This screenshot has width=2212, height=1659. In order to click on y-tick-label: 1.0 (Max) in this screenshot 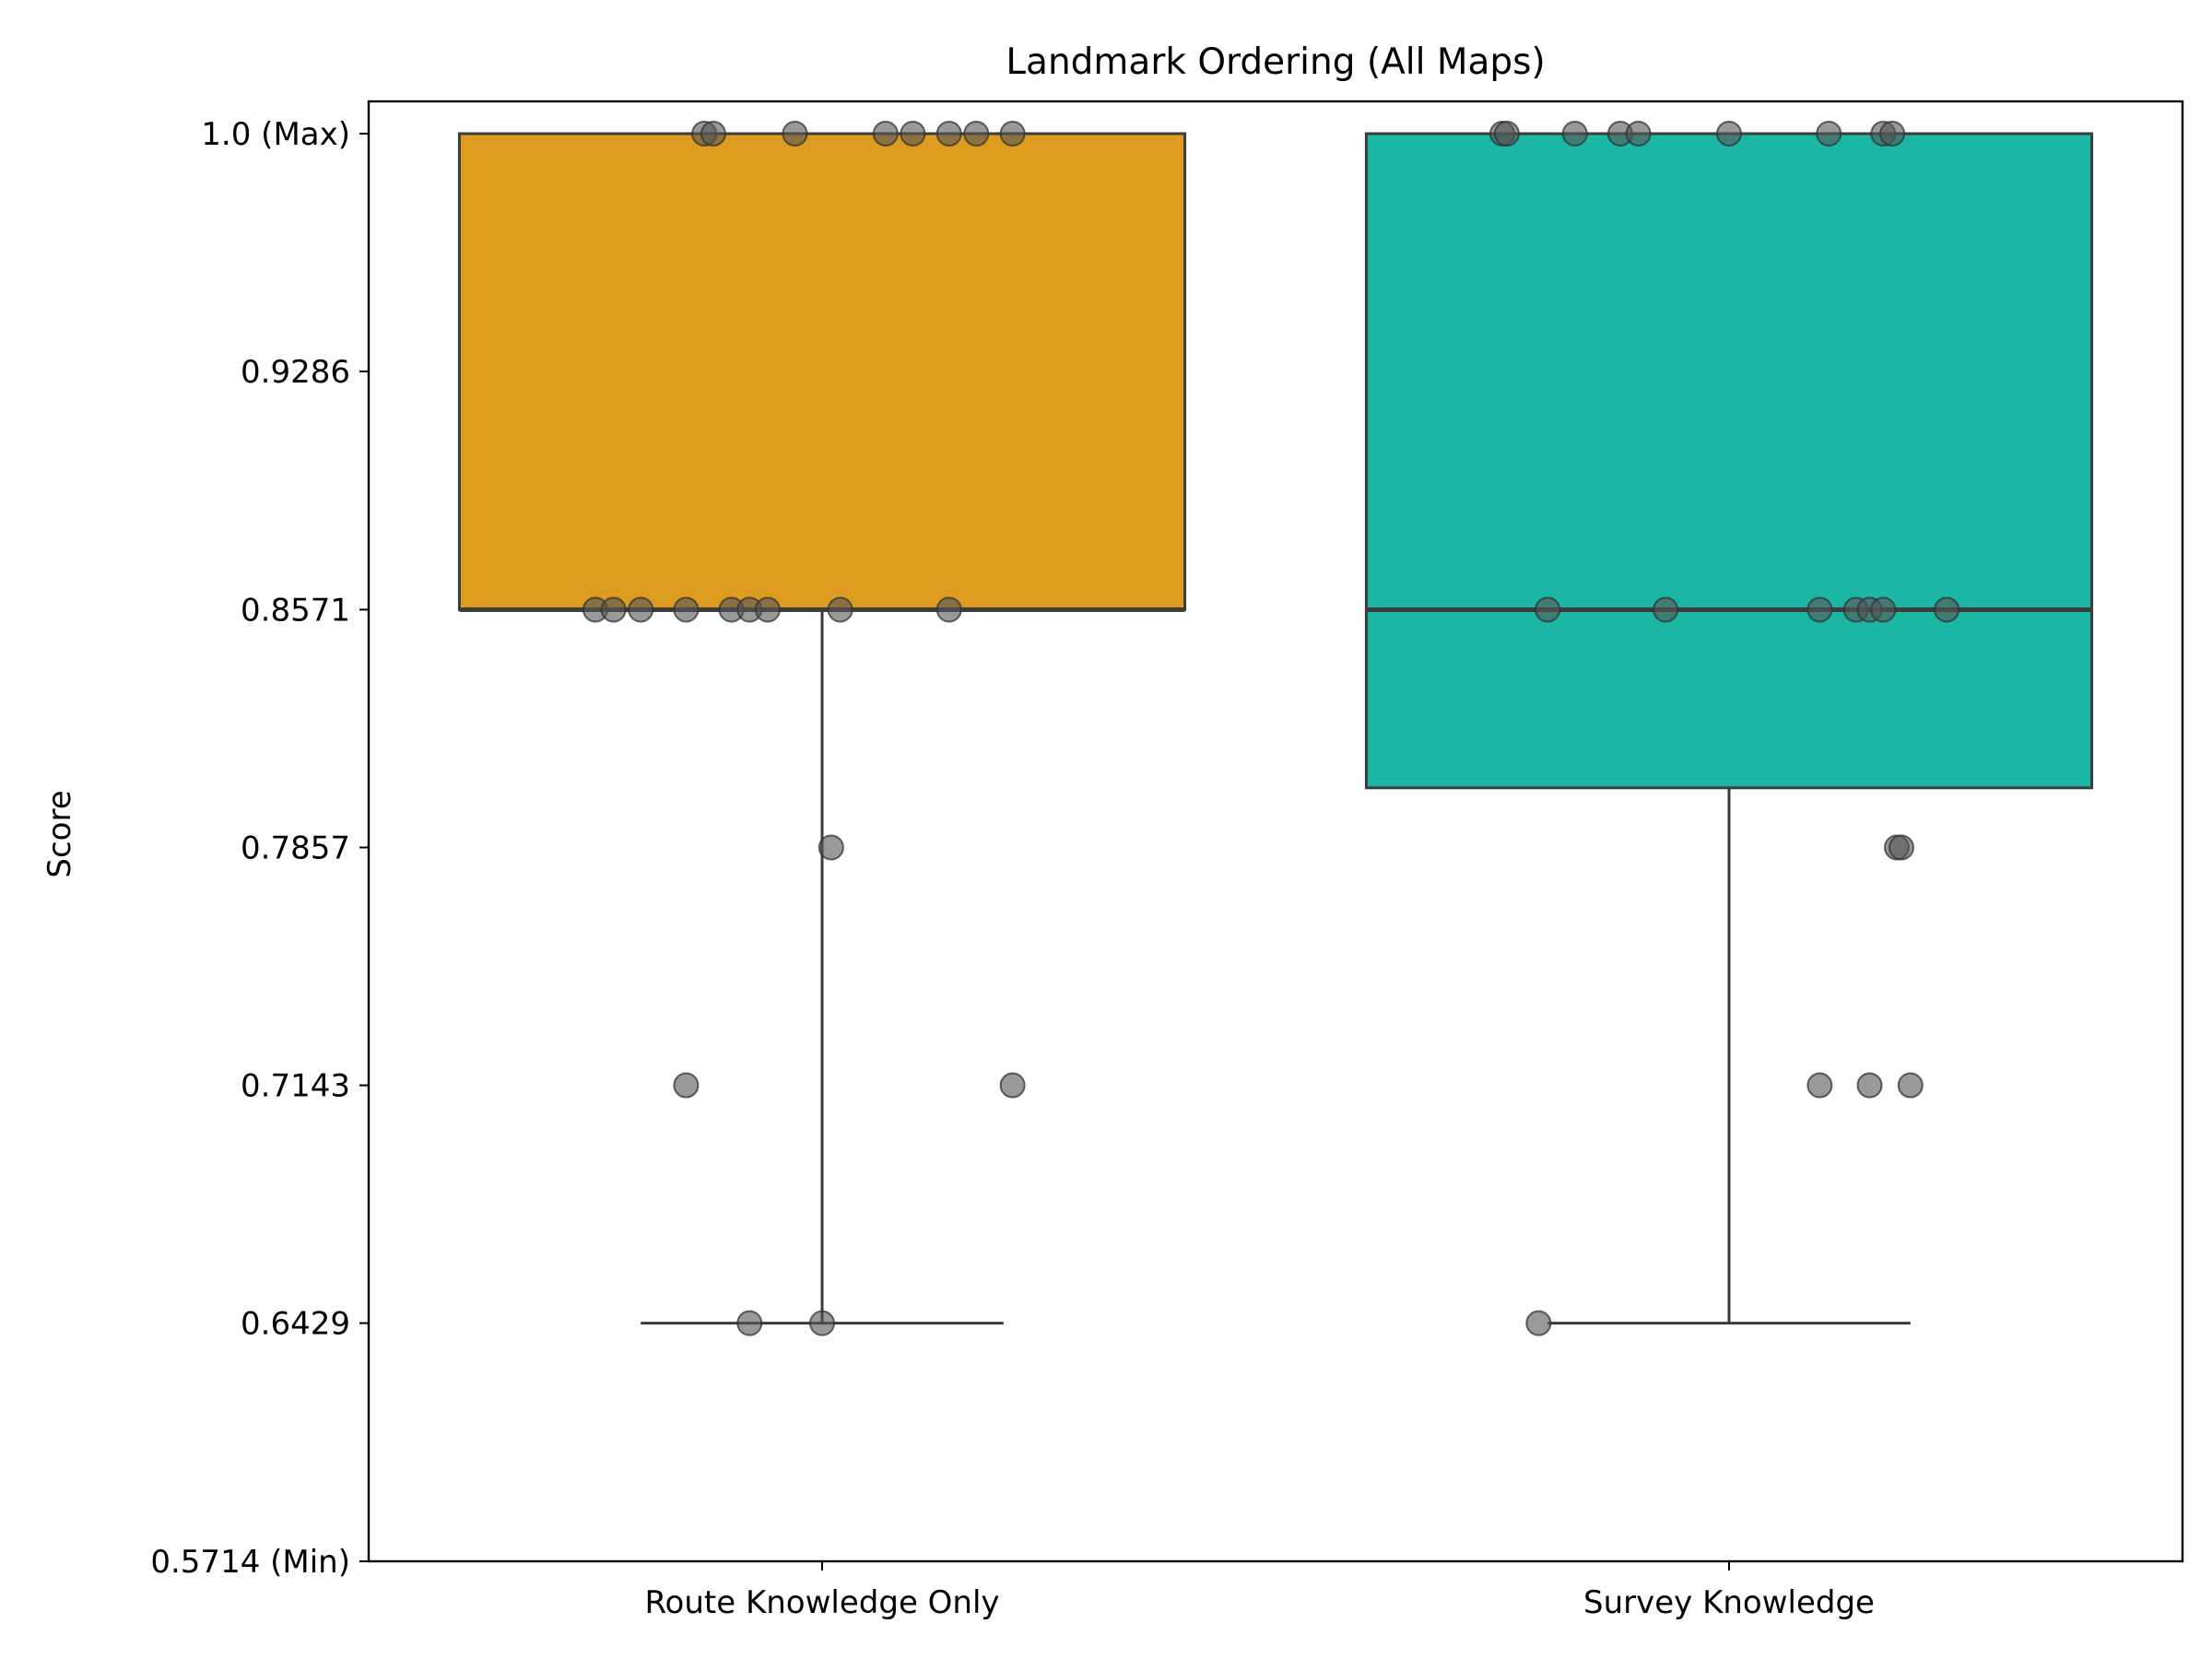, I will do `click(275, 134)`.